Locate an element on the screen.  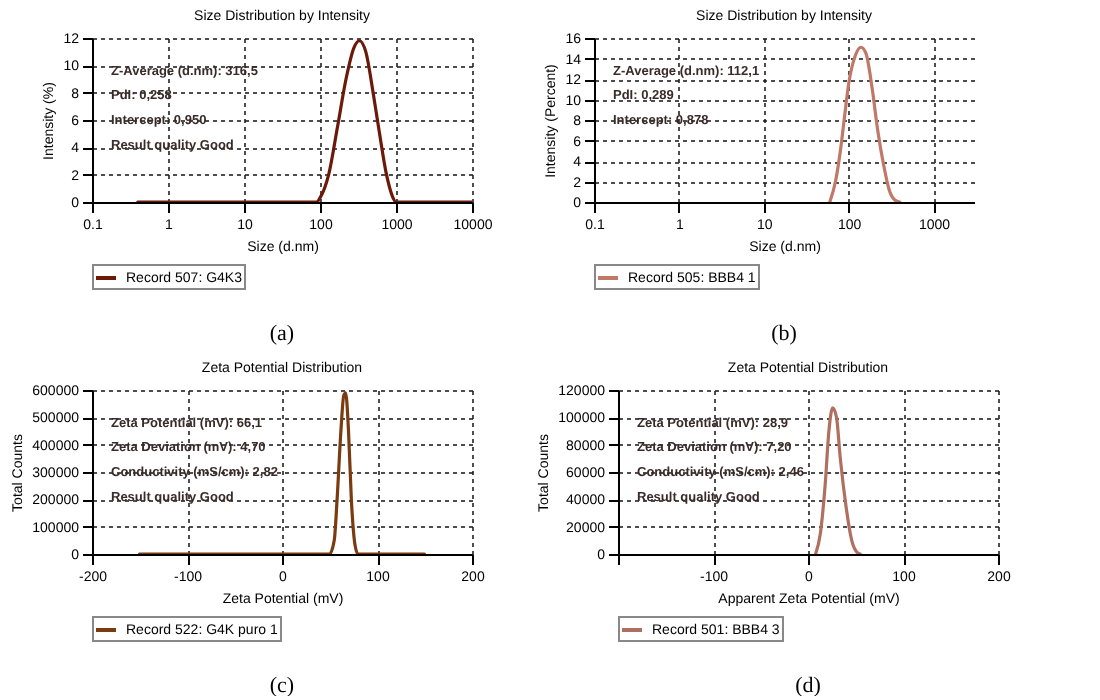
line-series is located at coordinates (838, 480).